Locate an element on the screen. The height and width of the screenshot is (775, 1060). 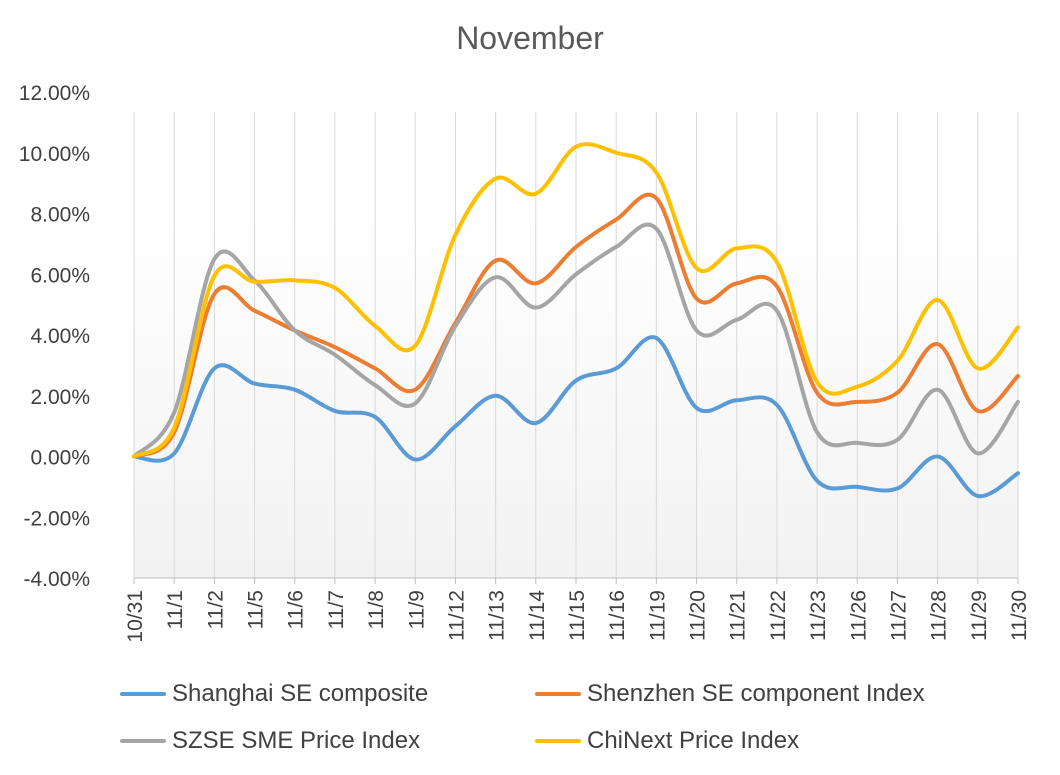
y-tick-label: 2.00% is located at coordinates (60, 397).